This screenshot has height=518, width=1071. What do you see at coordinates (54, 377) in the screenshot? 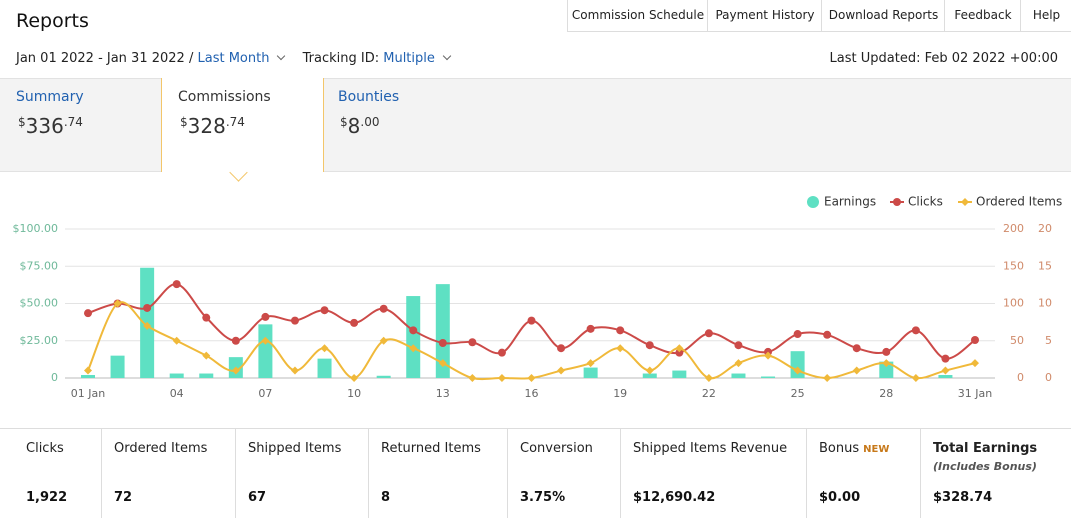
I see `y-tick-label: 0` at bounding box center [54, 377].